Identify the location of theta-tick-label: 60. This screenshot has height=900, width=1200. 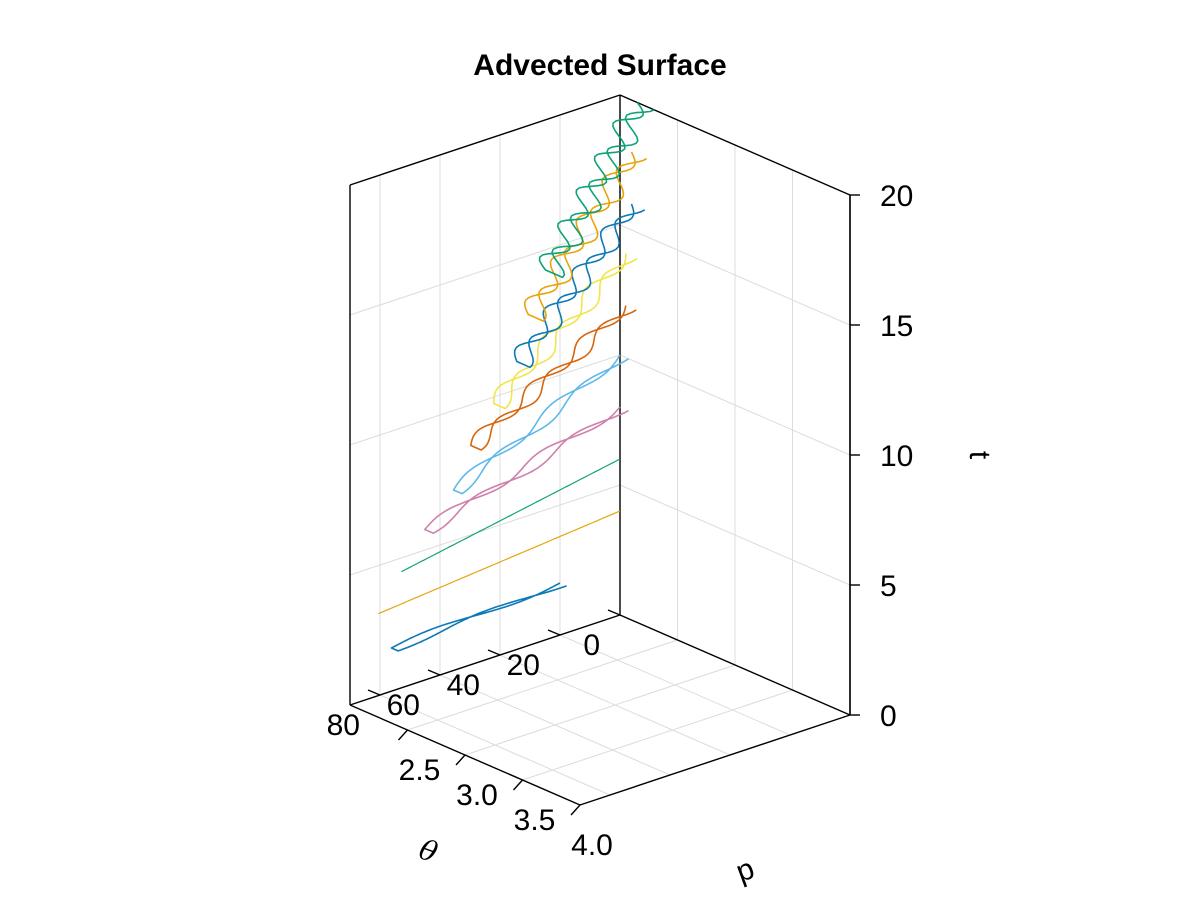
(403, 705).